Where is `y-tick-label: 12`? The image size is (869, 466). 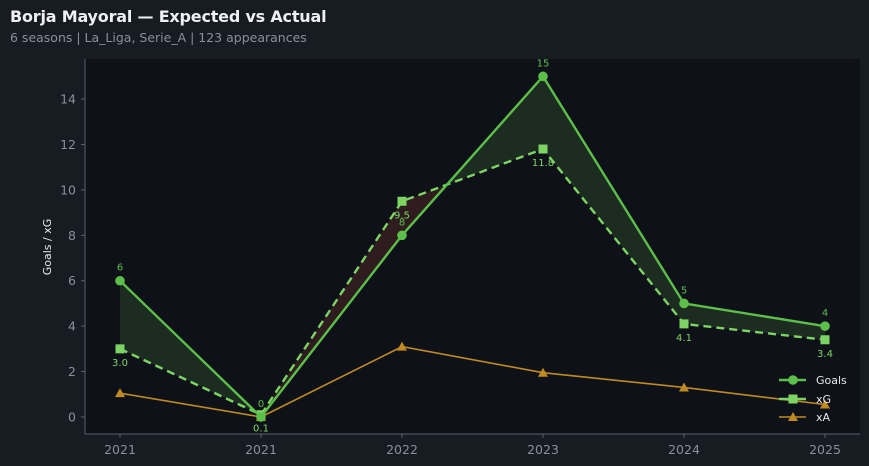
y-tick-label: 12 is located at coordinates (68, 144).